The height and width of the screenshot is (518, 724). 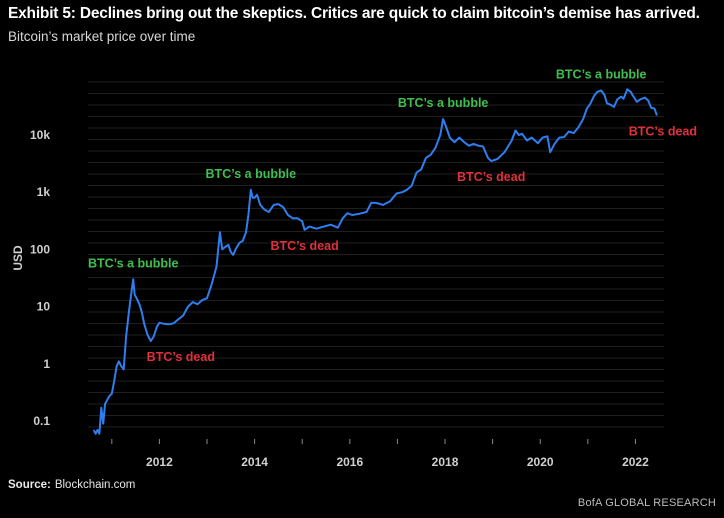 I want to click on x-tick-label: 2022, so click(x=635, y=462).